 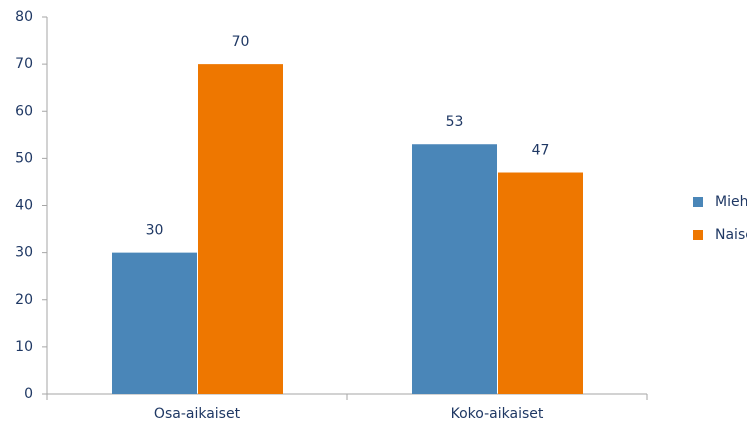 I want to click on data-label: 30, so click(x=155, y=231).